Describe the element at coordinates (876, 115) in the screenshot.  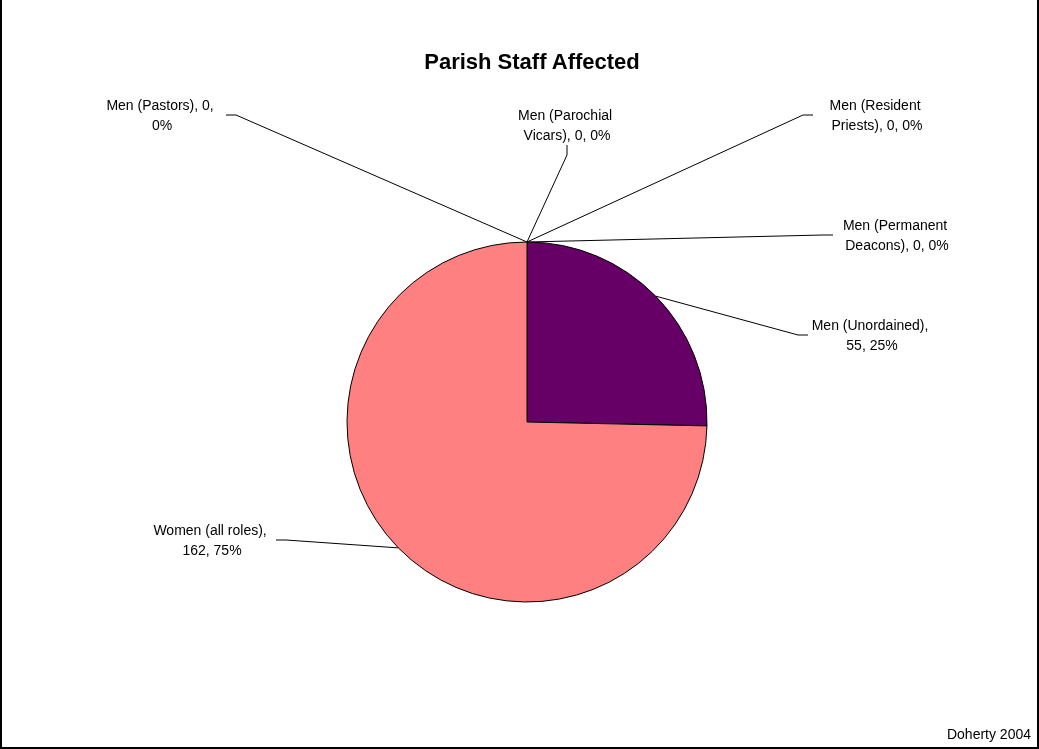
I see `category-label: Men (Resident Priests), 0, 0%` at that location.